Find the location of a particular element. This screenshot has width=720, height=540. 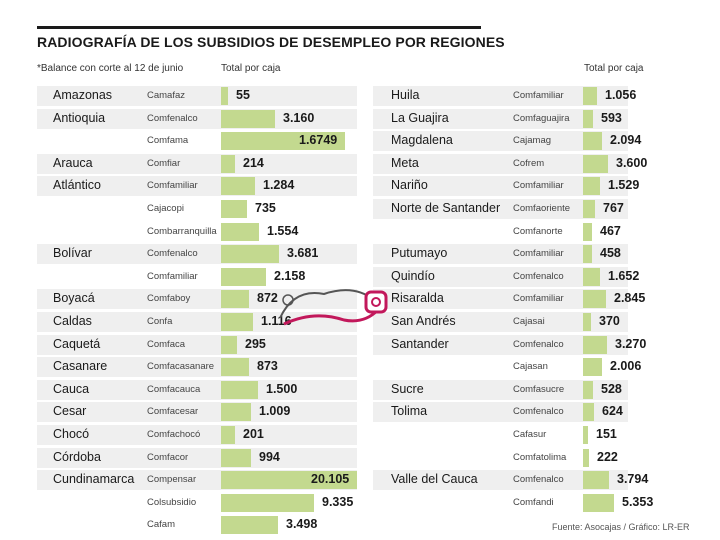

region-name: Risaralda is located at coordinates (417, 298).